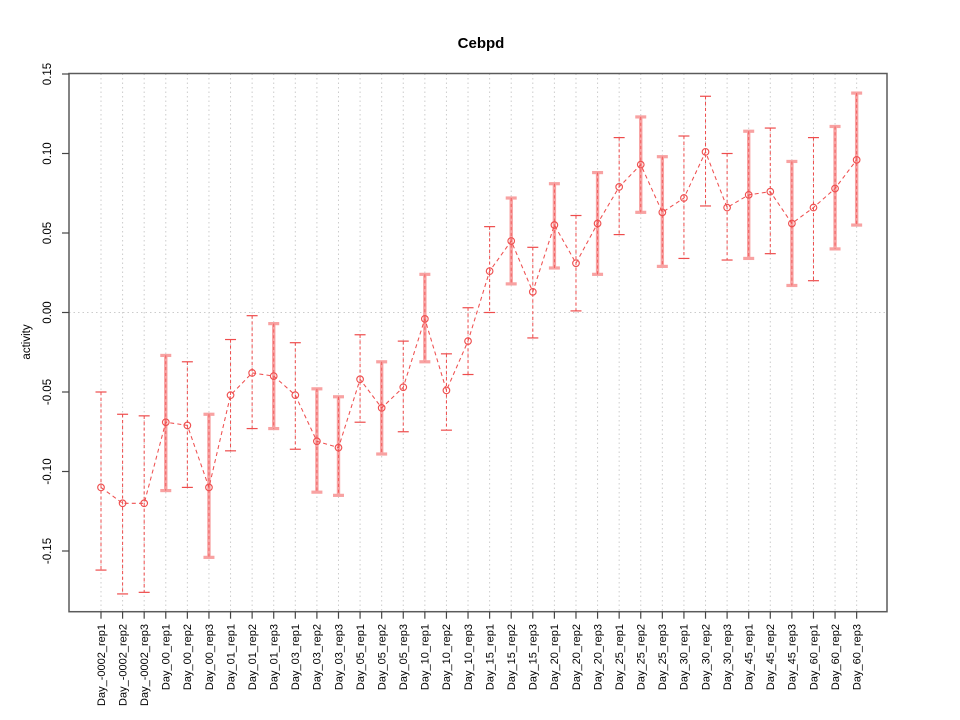  What do you see at coordinates (771, 657) in the screenshot?
I see `x-tick-label: Day_45_rep2` at bounding box center [771, 657].